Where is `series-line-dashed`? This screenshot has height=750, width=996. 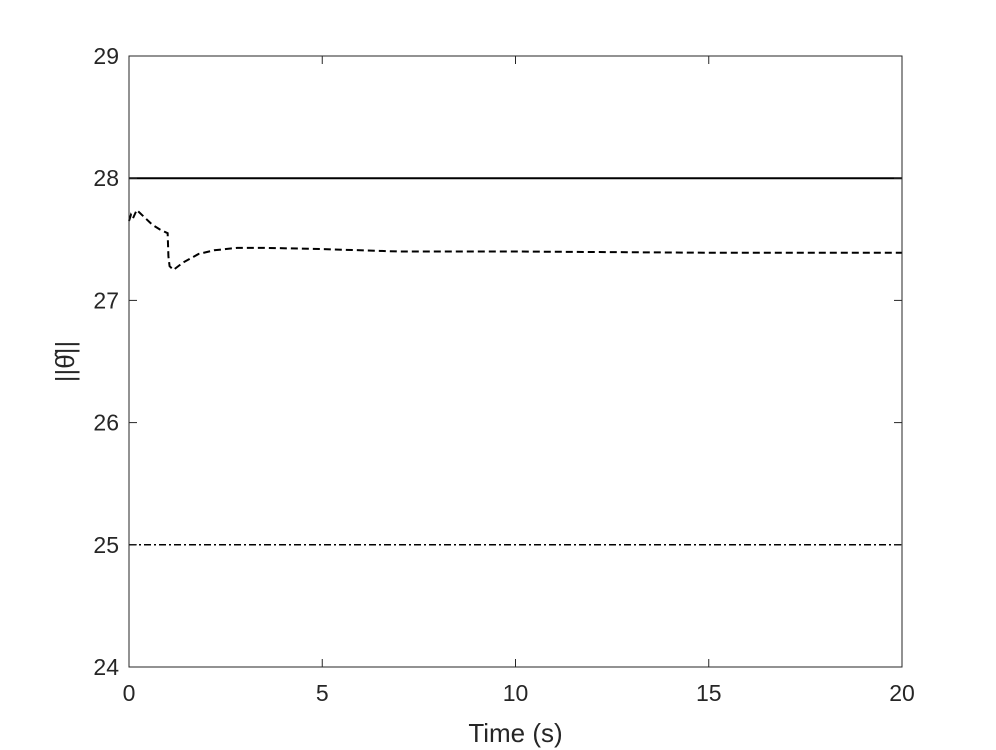
series-line-dashed is located at coordinates (515, 240).